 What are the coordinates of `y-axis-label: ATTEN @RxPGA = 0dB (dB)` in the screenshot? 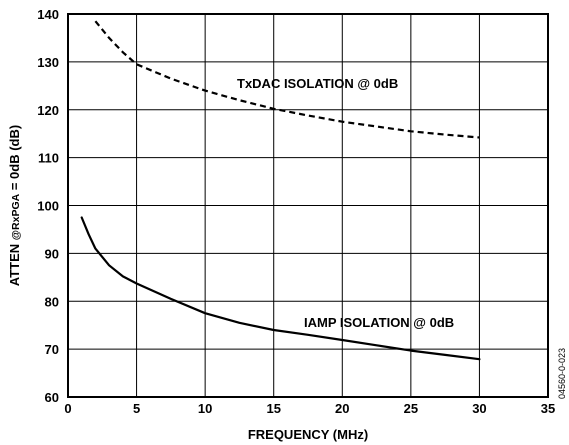 It's located at (14, 205).